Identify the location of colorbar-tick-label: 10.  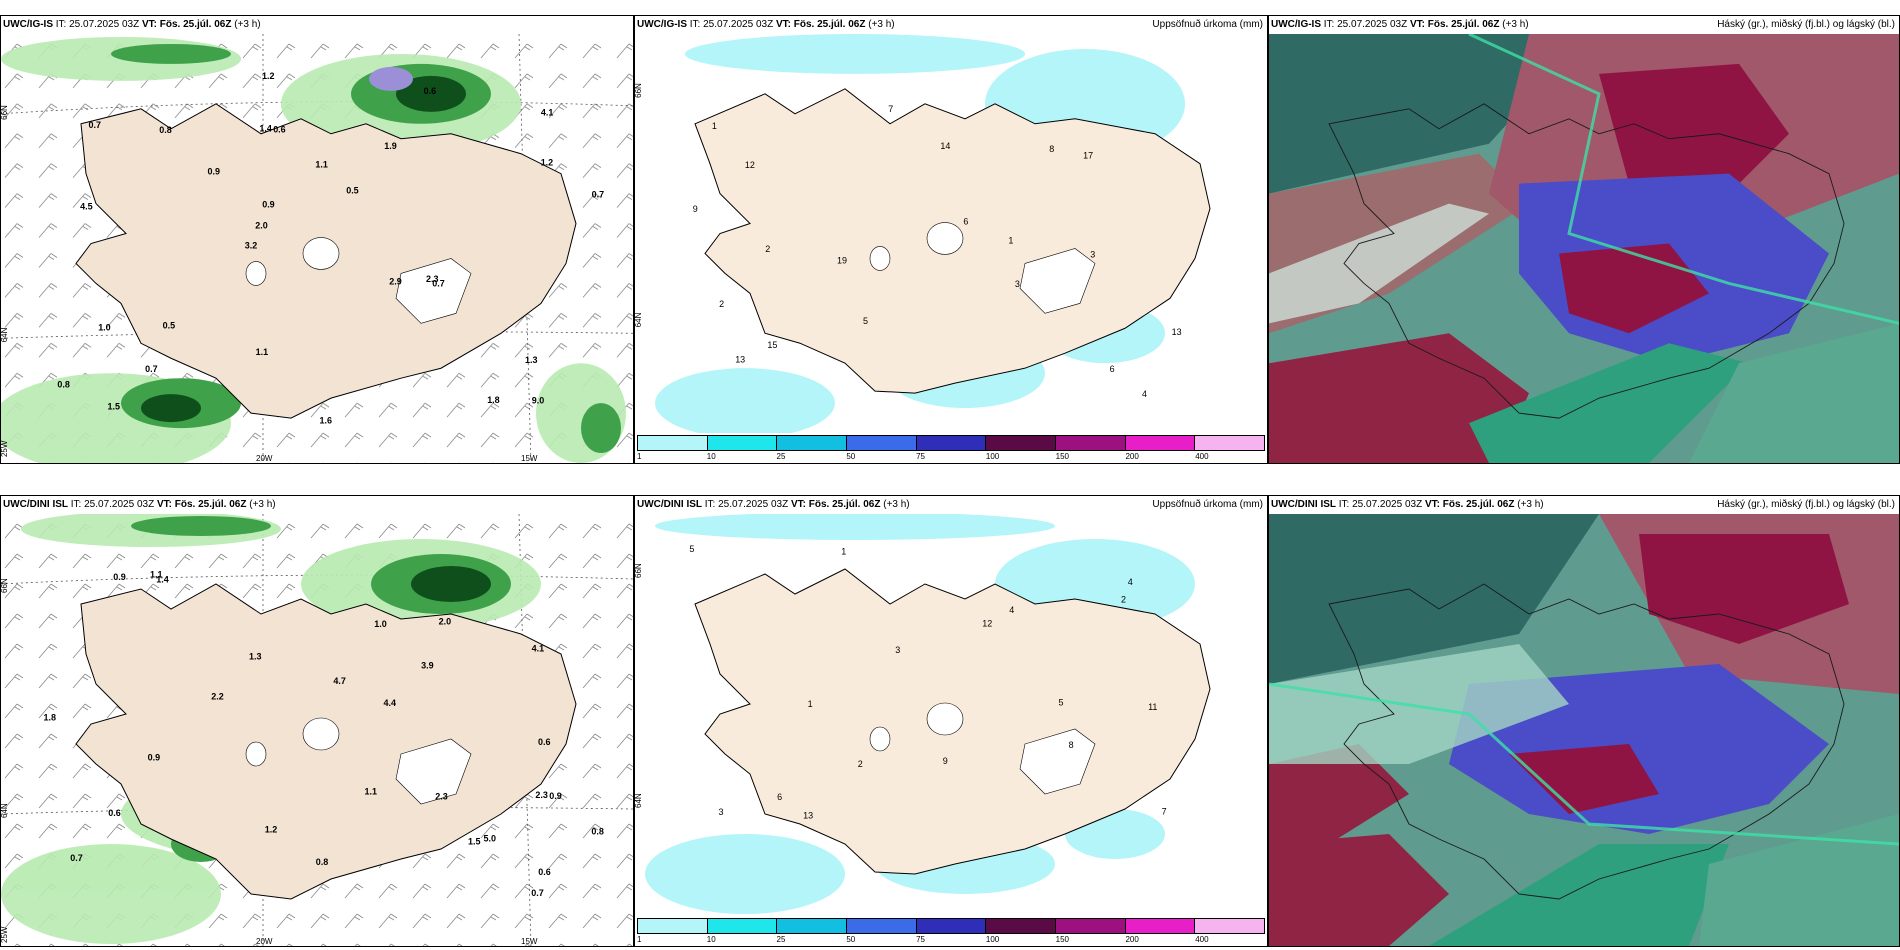
(711, 939).